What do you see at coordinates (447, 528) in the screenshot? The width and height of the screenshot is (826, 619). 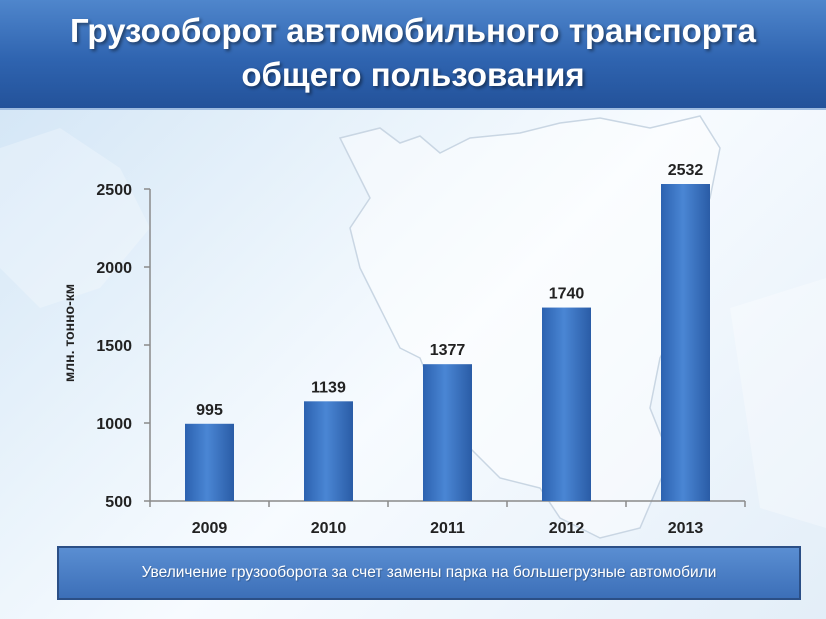 I see `x-tick-label: 2011` at bounding box center [447, 528].